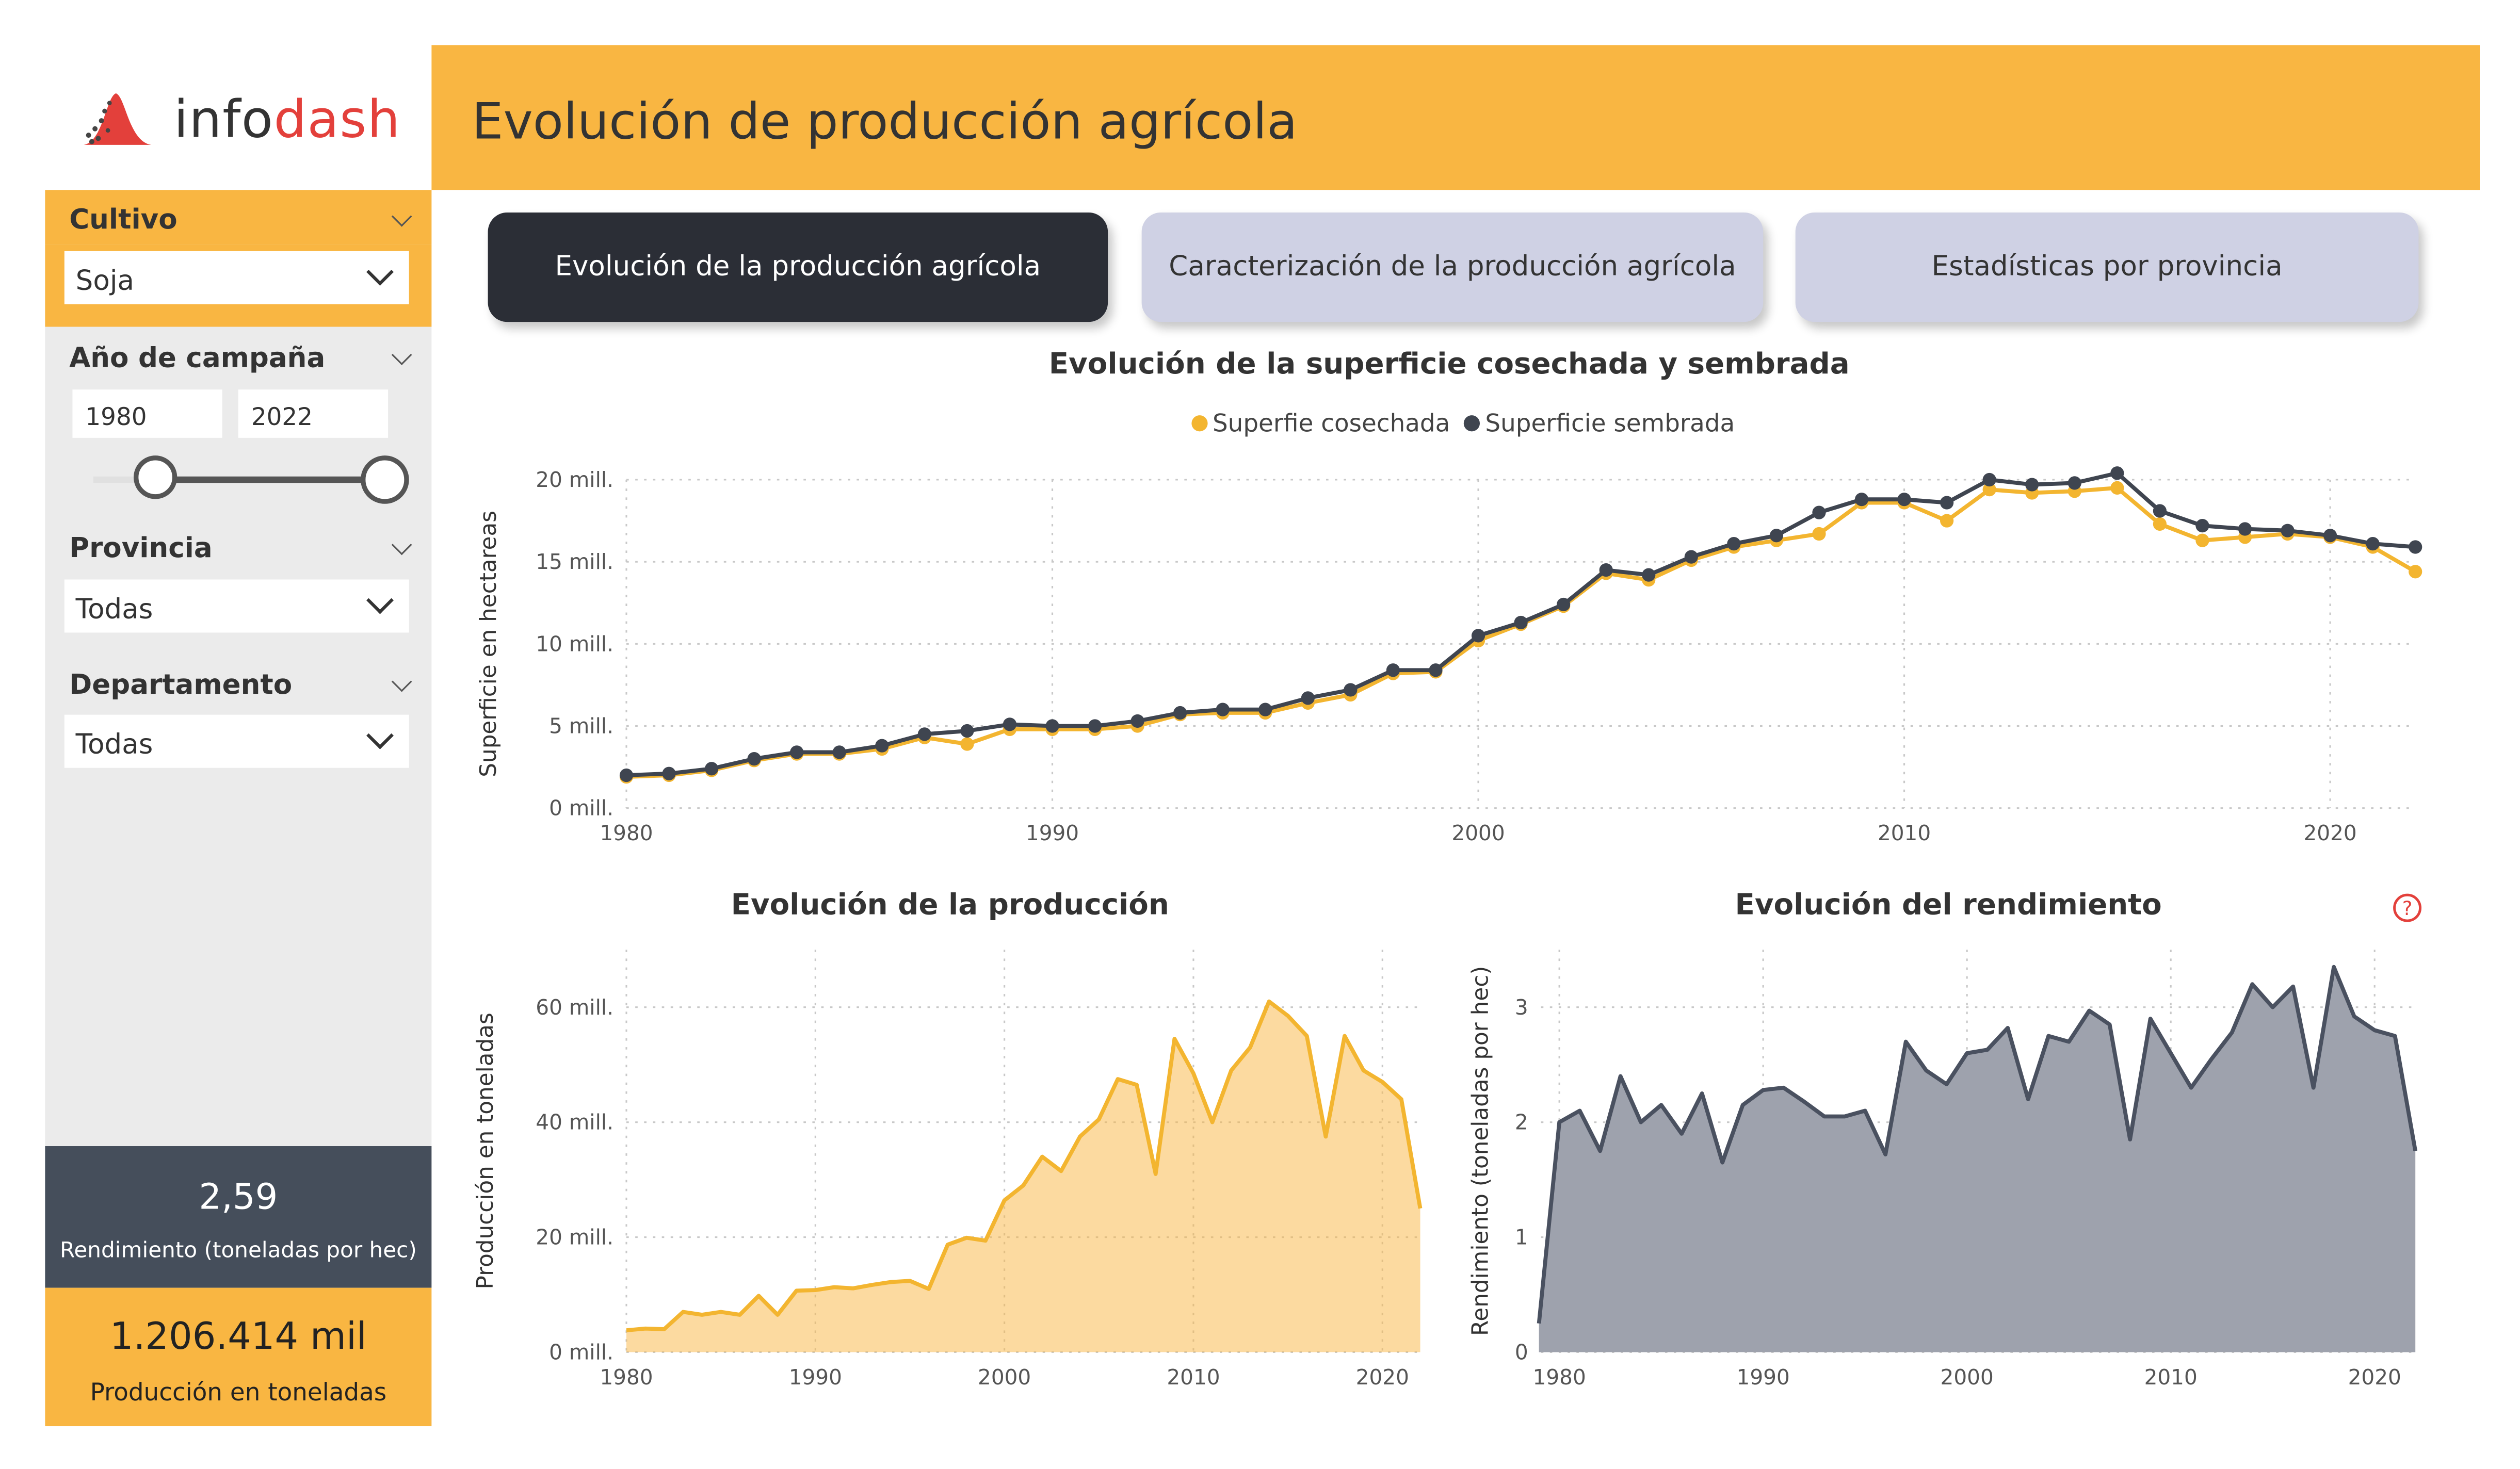 This screenshot has height=1469, width=2520. What do you see at coordinates (1522, 1007) in the screenshot?
I see `y-tick-label: 3` at bounding box center [1522, 1007].